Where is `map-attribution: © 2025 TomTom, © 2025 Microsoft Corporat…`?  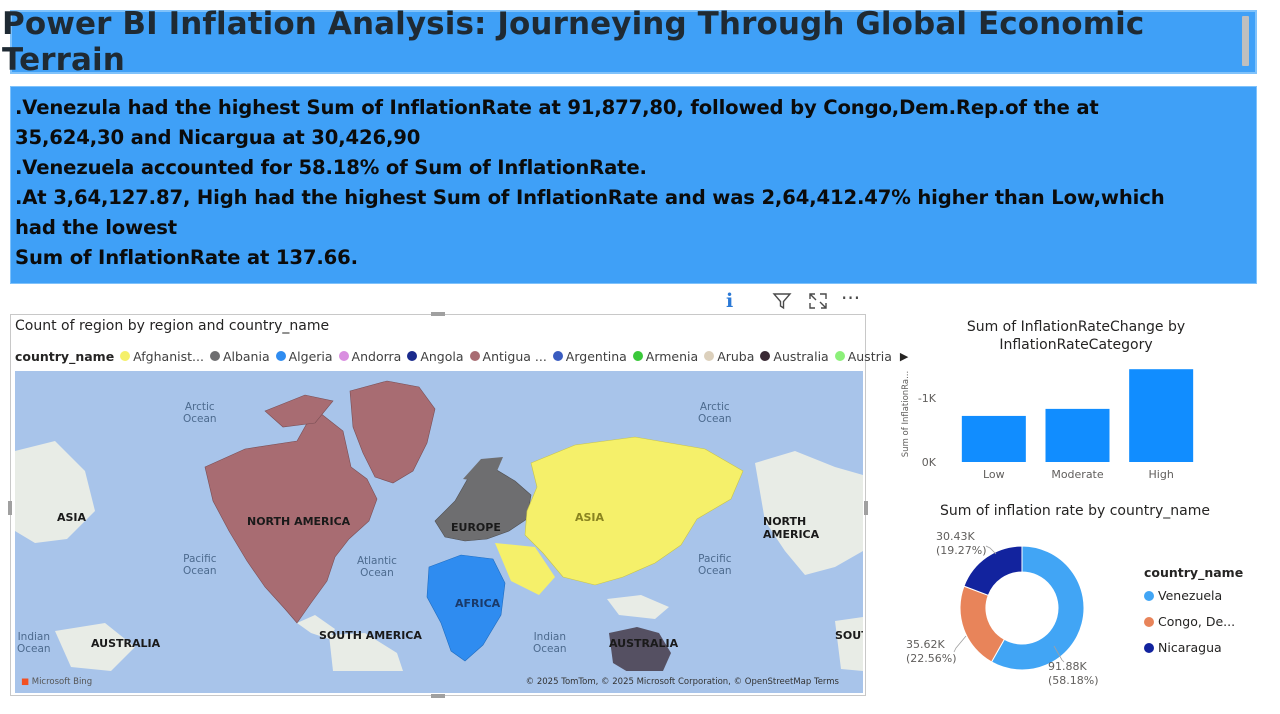 map-attribution: © 2025 TomTom, © 2025 Microsoft Corporat… is located at coordinates (682, 682).